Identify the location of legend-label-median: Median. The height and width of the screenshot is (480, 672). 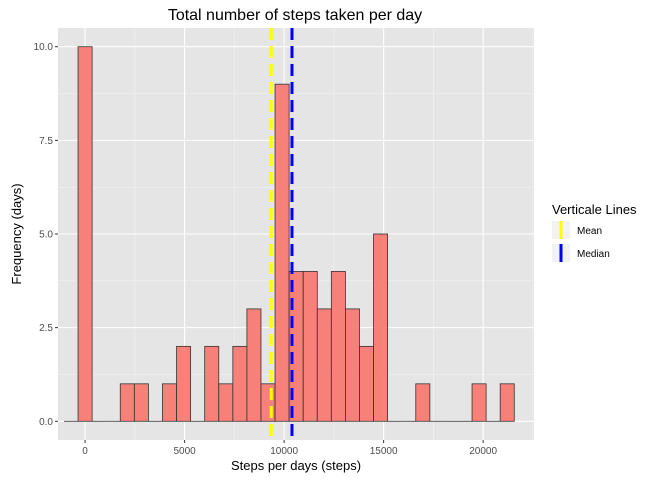
(593, 254).